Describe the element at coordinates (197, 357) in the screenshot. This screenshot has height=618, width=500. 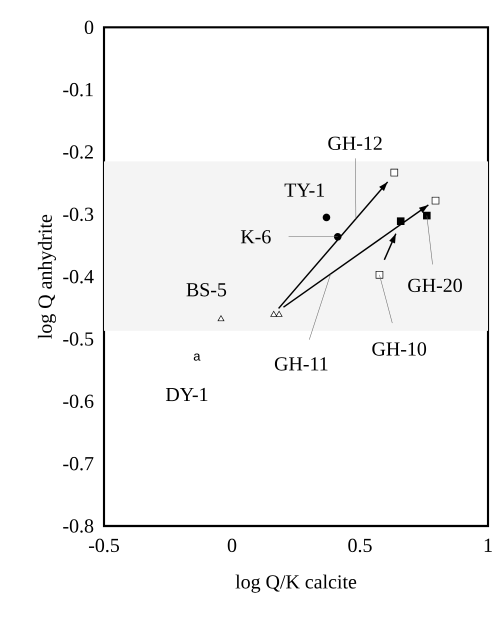
I see `annotation: a` at that location.